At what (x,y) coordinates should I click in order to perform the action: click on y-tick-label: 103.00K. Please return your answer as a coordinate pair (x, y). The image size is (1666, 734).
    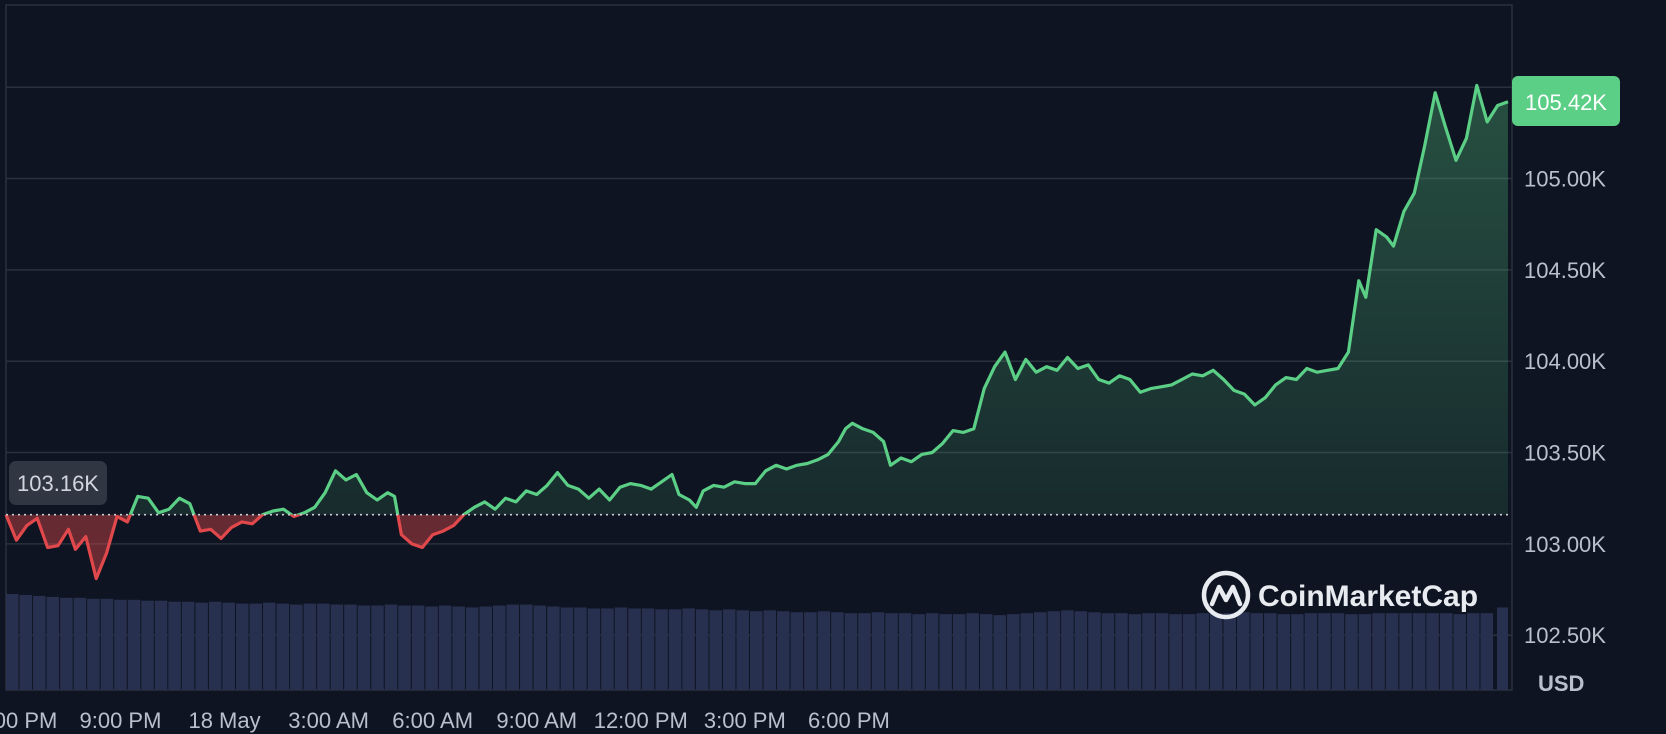
    Looking at the image, I should click on (1565, 544).